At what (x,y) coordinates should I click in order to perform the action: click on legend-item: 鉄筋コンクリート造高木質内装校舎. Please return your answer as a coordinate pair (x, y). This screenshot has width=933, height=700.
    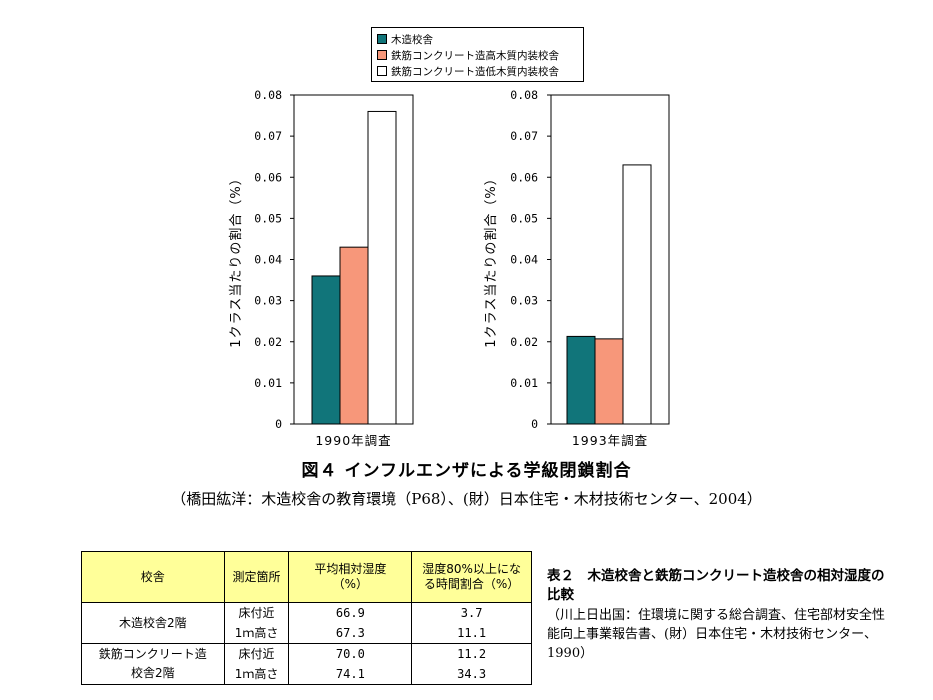
    Looking at the image, I should click on (478, 55).